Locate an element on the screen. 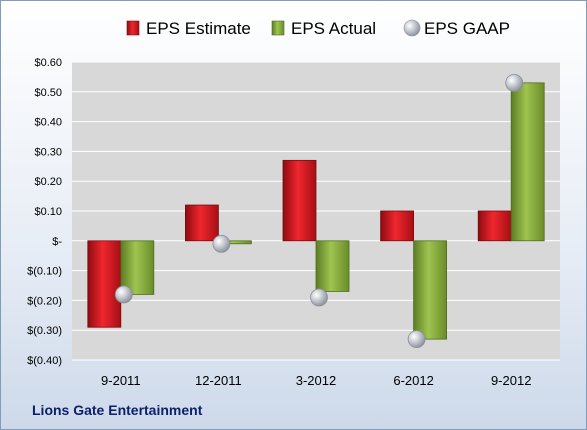 This screenshot has width=587, height=430. legend-marker-actual is located at coordinates (278, 28).